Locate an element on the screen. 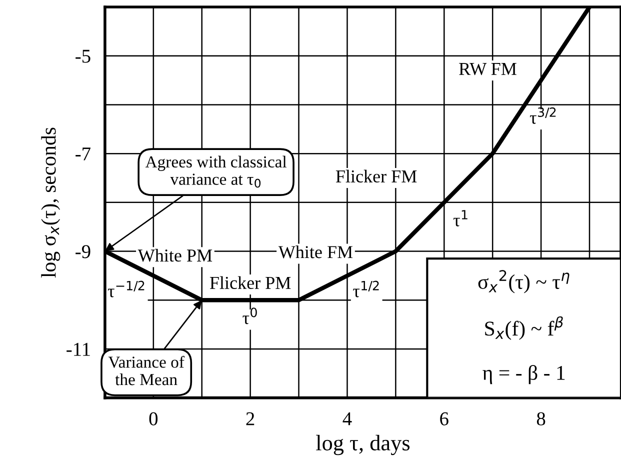  annotation: τ$^{0}$ is located at coordinates (249, 316).